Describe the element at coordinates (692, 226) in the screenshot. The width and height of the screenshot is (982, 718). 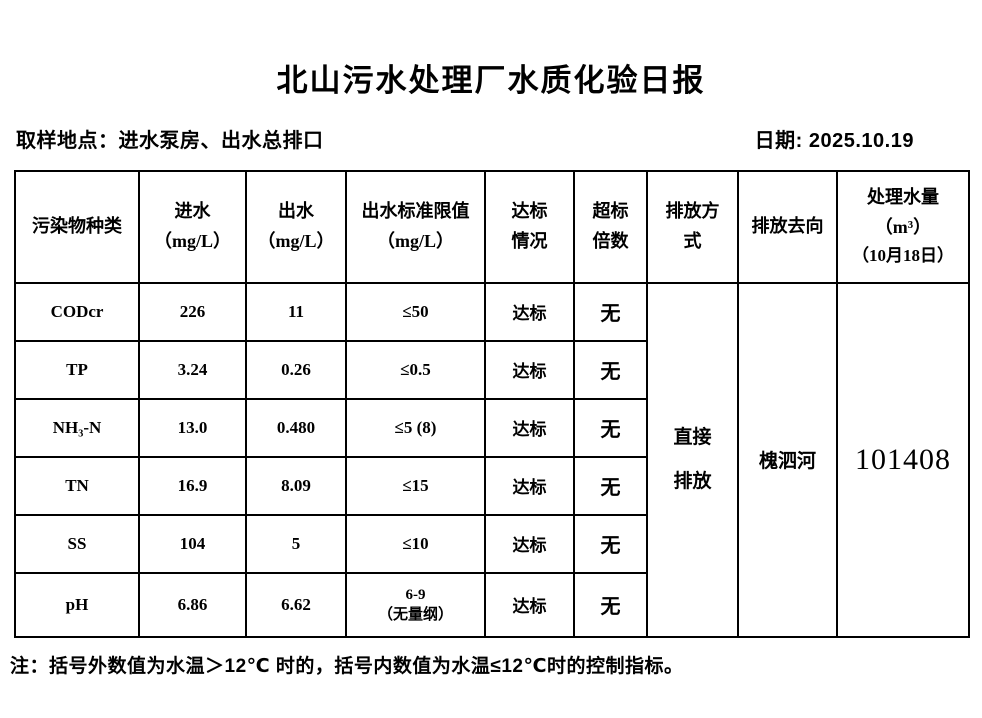
I see `header-discharge-method: 排放方 式` at that location.